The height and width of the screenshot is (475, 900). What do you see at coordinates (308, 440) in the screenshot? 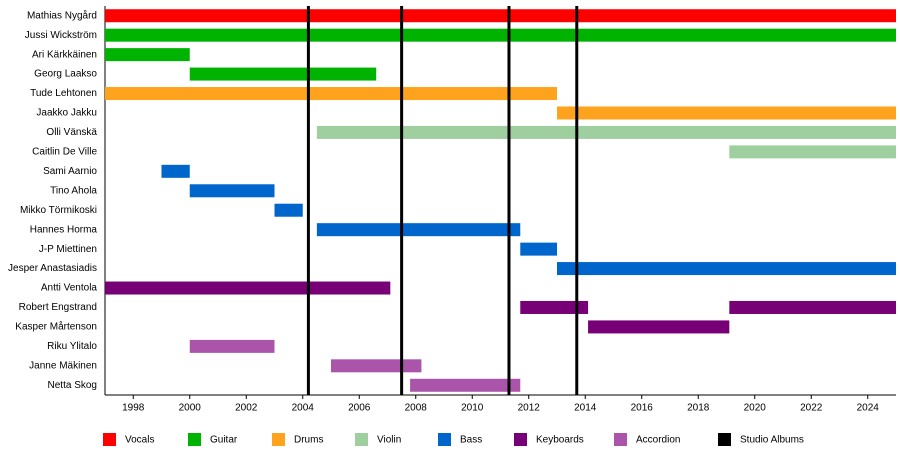
I see `legend-label: Drums` at bounding box center [308, 440].